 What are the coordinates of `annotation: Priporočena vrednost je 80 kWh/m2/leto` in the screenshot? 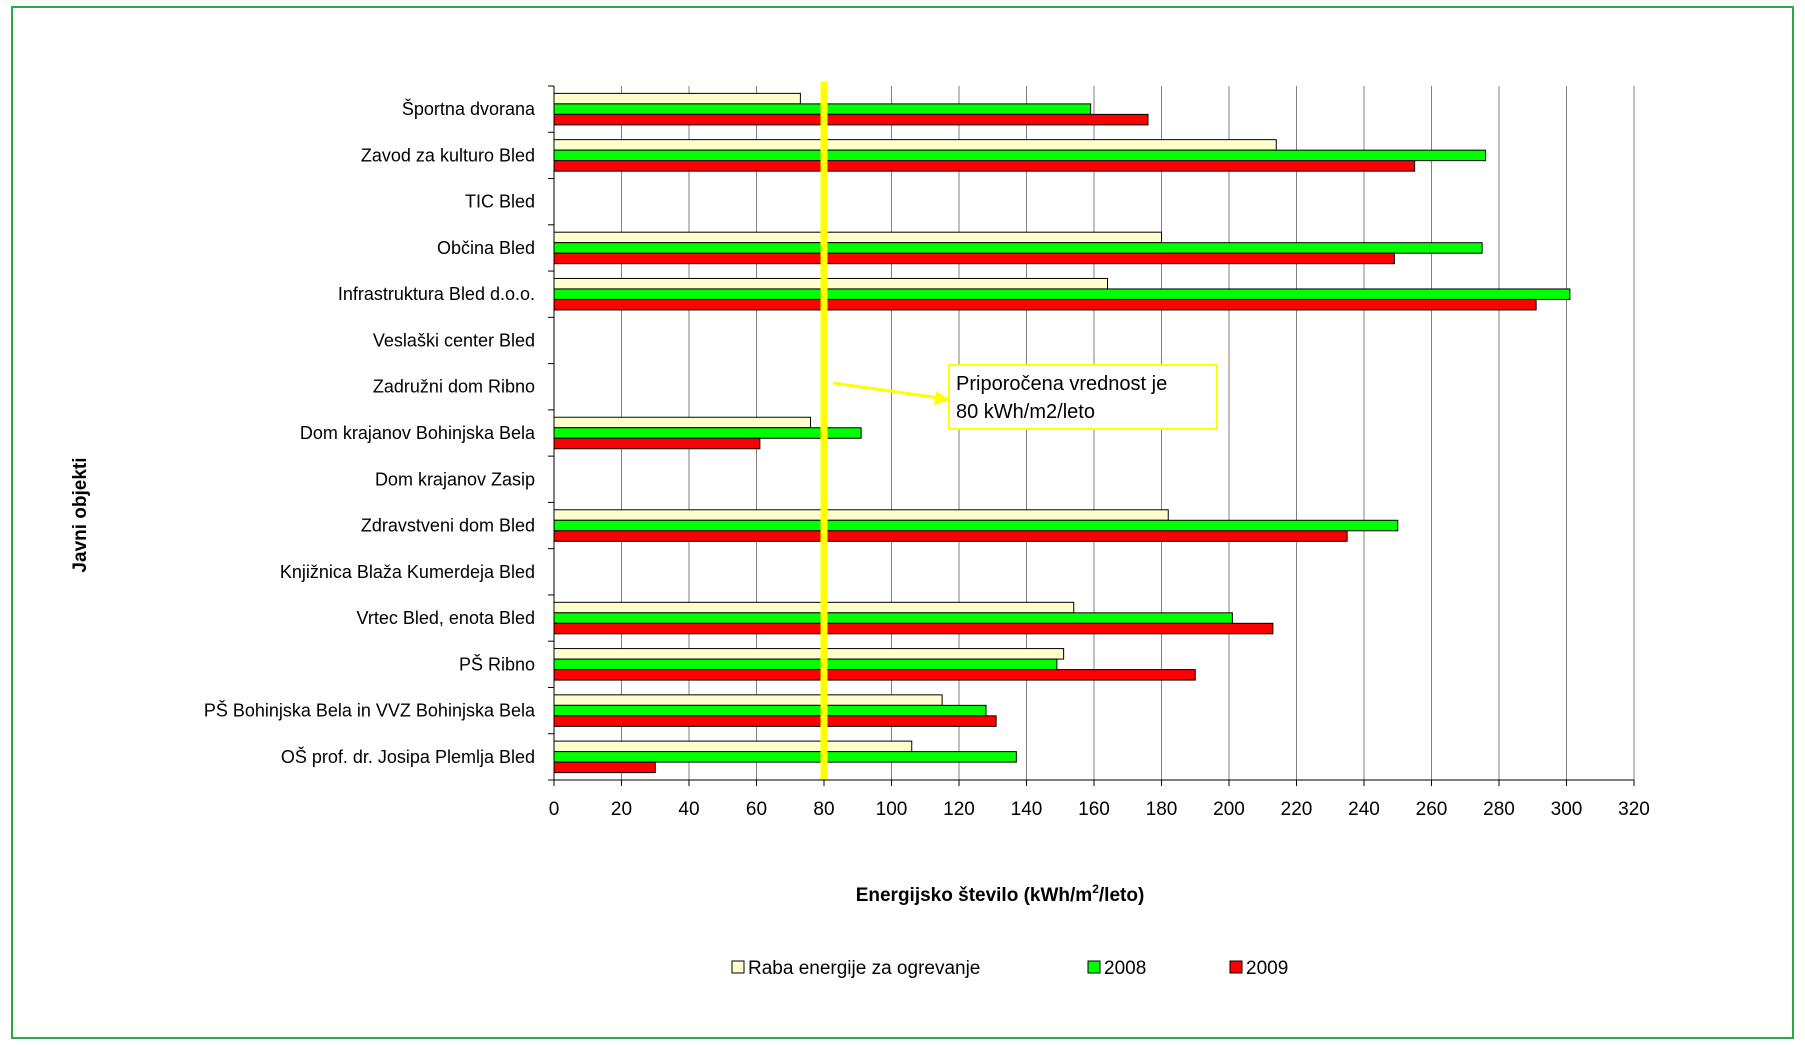 It's located at (1025, 397).